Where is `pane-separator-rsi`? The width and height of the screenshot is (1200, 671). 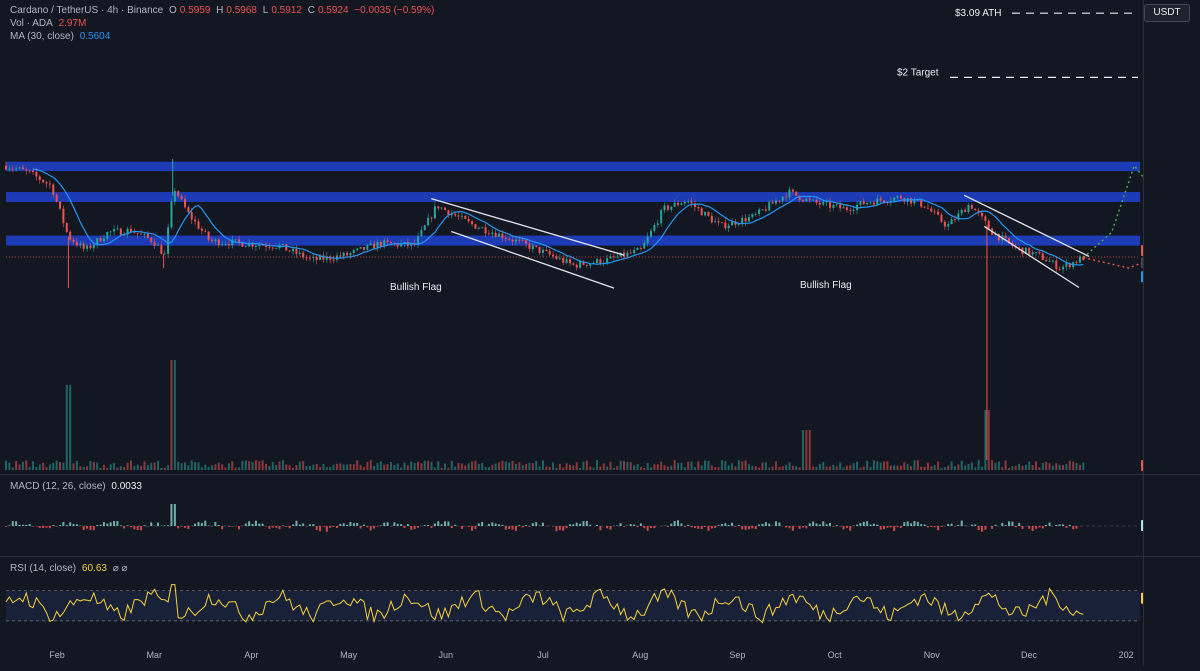 pane-separator-rsi is located at coordinates (600, 556).